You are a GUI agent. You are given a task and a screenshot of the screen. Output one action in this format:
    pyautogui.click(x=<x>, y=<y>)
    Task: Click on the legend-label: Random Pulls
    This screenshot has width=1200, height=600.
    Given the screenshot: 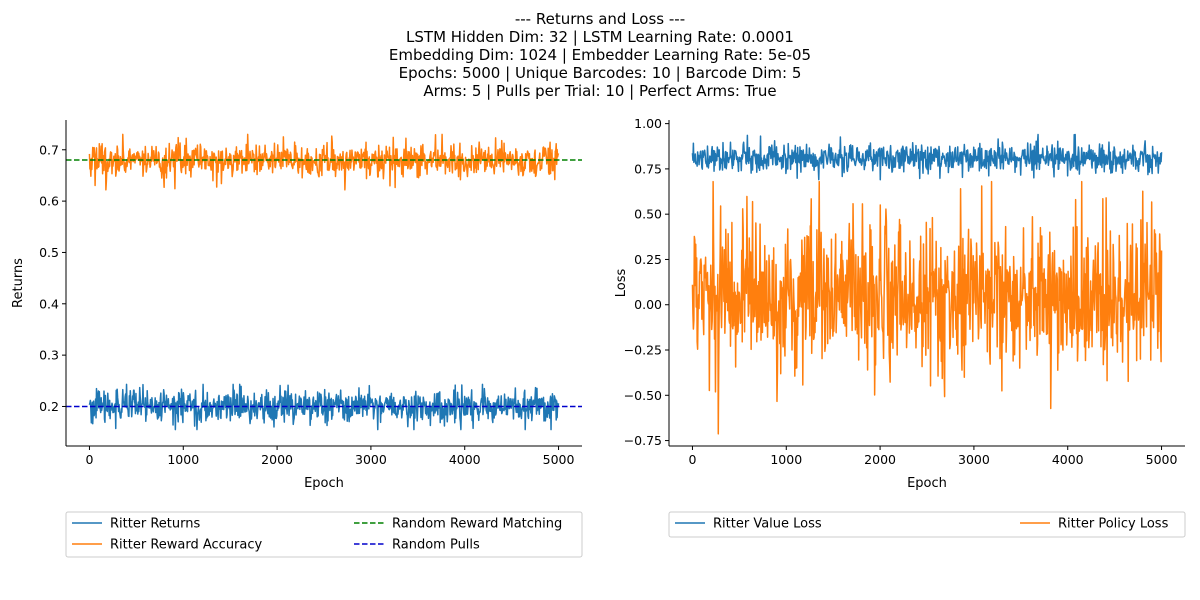 What is the action you would take?
    pyautogui.click(x=436, y=545)
    